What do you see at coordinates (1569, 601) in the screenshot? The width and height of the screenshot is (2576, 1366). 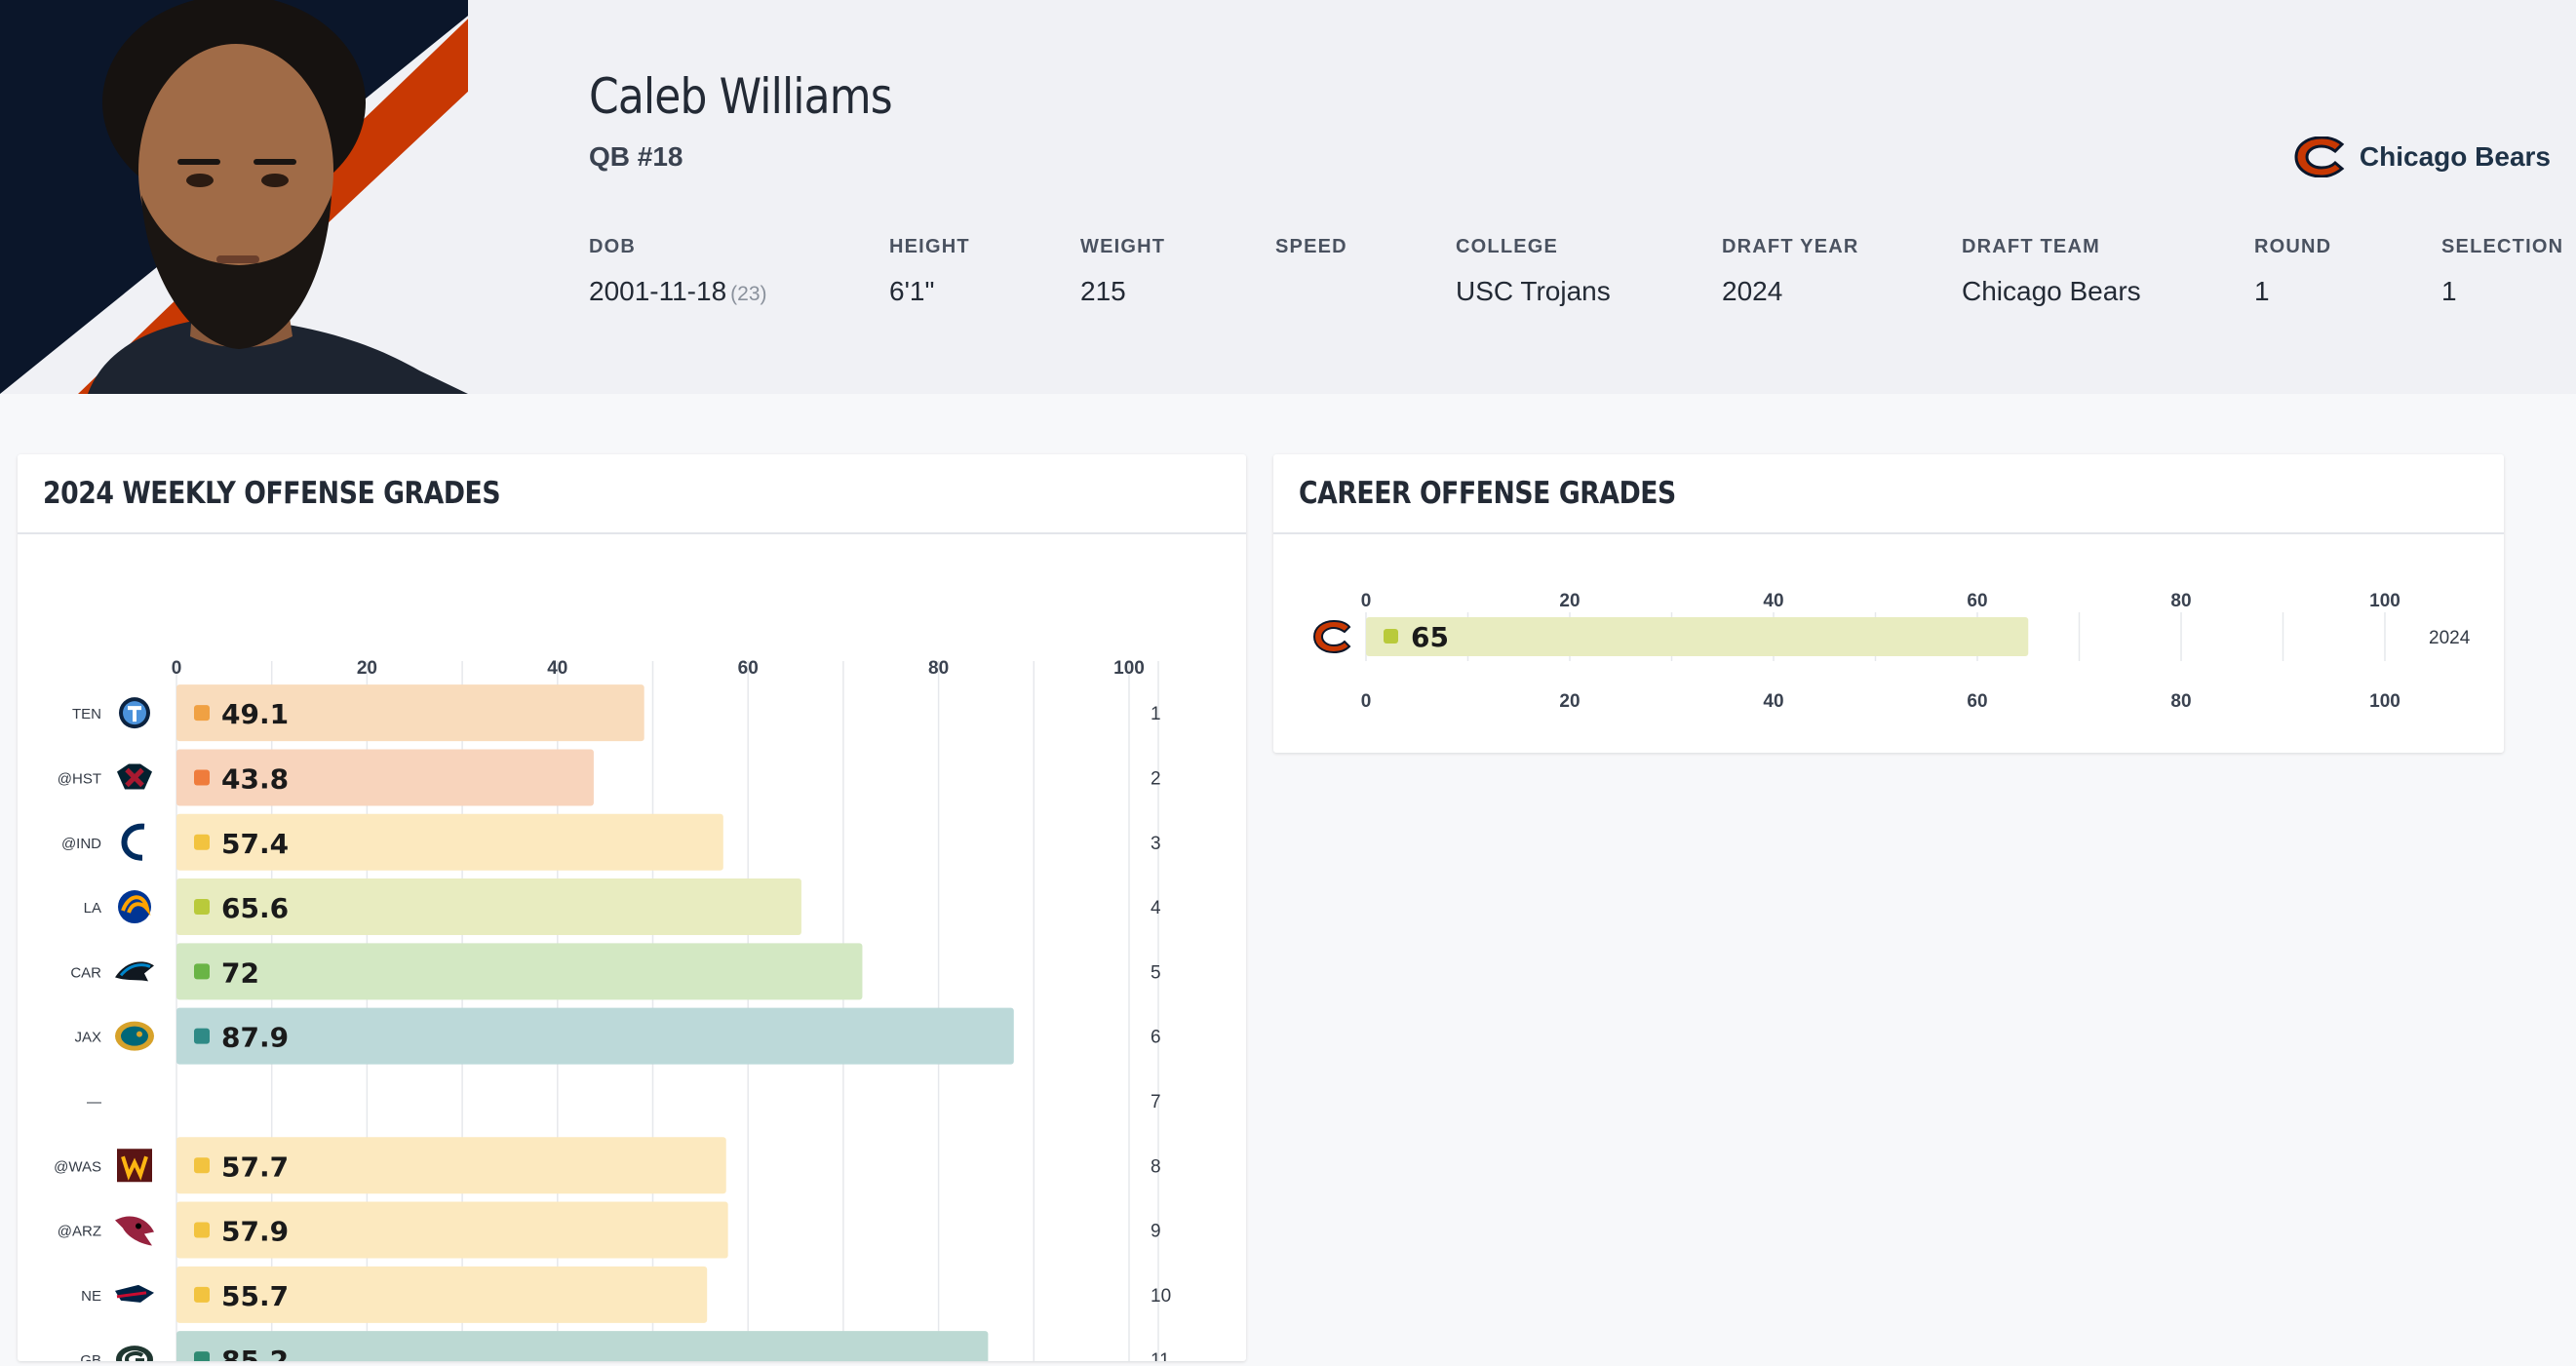 I see `axis-tick-label-top: 20` at bounding box center [1569, 601].